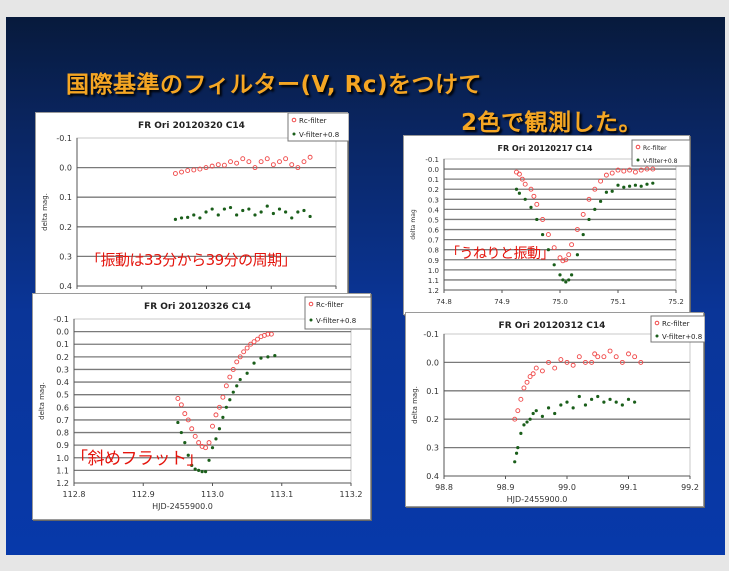  I want to click on y-tick-label: 0.9, so click(62, 445).